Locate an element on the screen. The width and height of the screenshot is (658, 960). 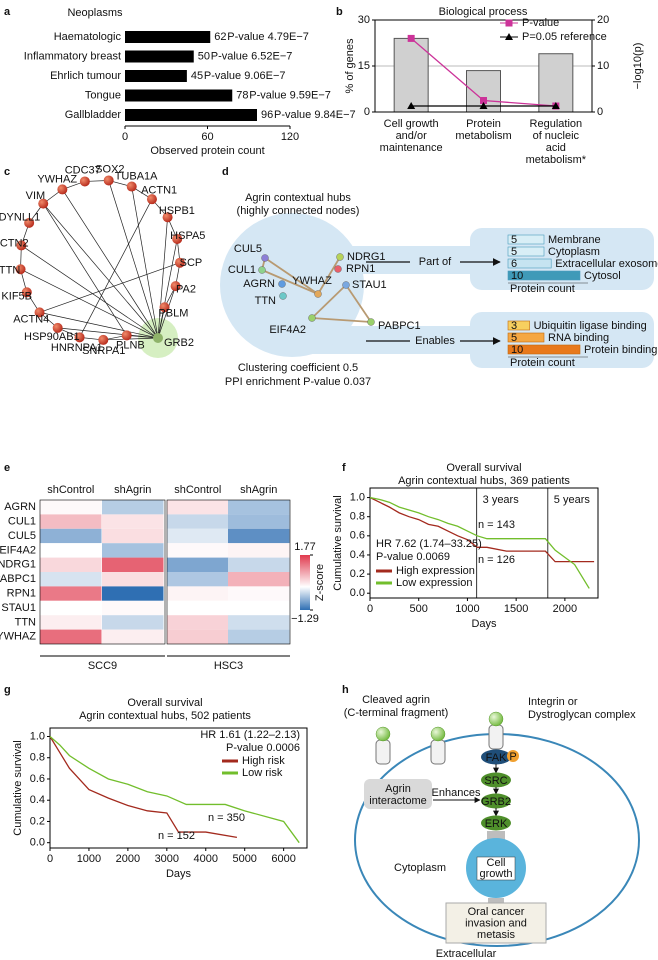
group-label: HSC3 is located at coordinates (228, 666).